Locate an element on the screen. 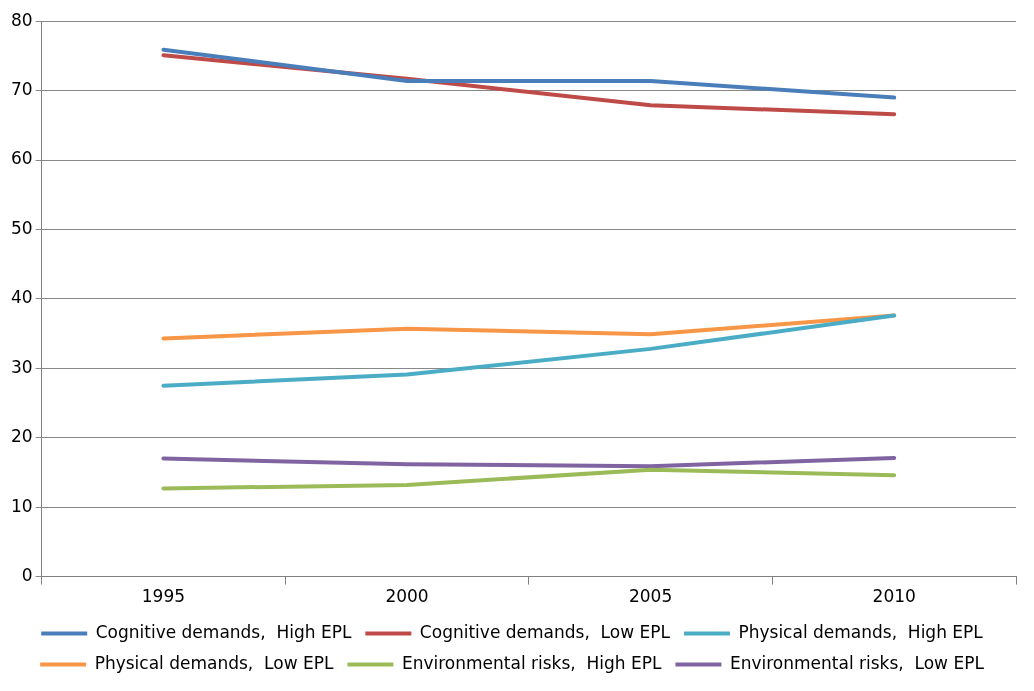  y-tick-label: 20 is located at coordinates (21, 436).